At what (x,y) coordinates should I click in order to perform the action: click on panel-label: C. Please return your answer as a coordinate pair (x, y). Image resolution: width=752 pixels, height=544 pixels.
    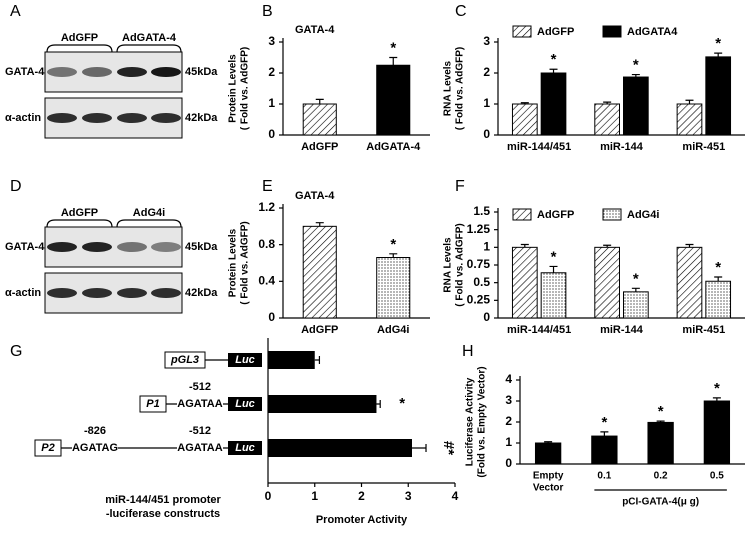
    Looking at the image, I should click on (461, 11).